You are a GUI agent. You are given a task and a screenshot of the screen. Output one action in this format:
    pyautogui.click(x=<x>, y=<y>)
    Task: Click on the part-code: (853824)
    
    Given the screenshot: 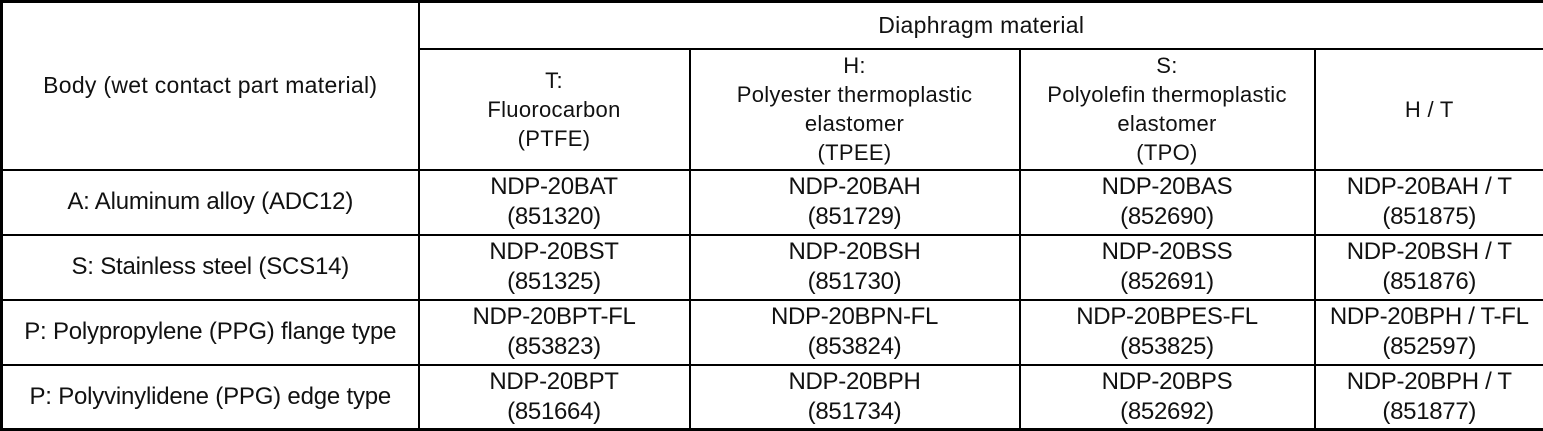 What is the action you would take?
    pyautogui.click(x=855, y=347)
    